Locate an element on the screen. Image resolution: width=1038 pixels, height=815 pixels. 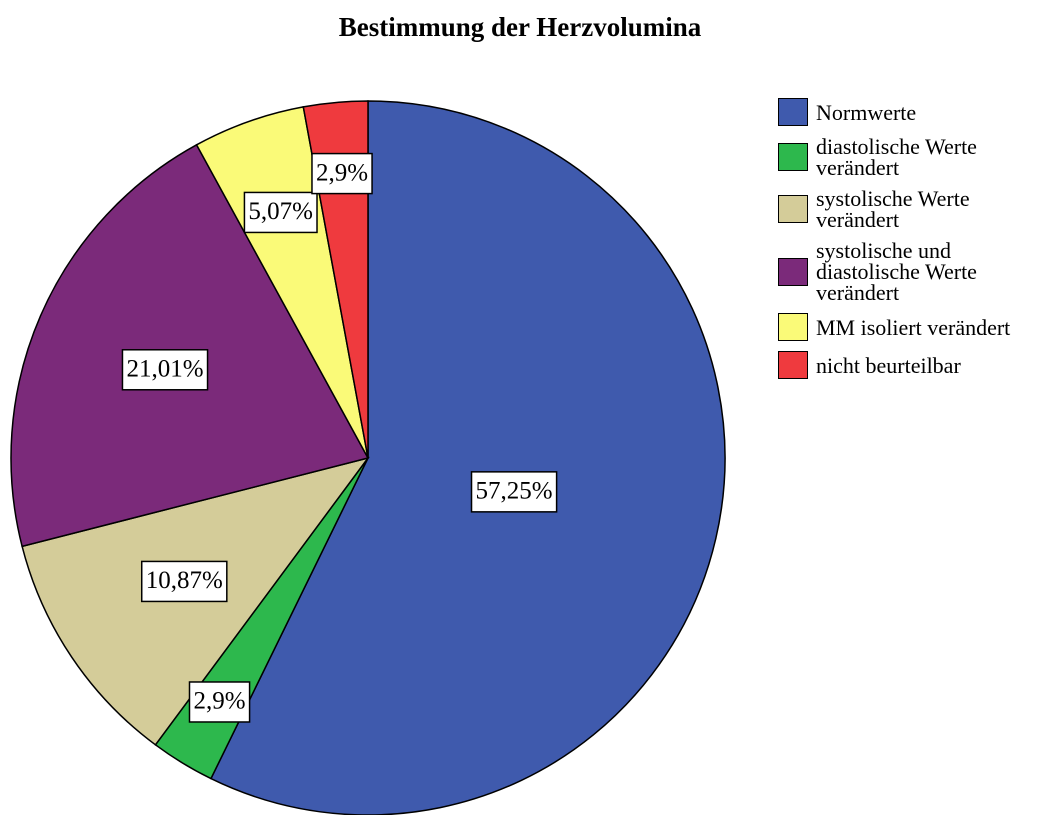
legend-item: diastolische Werte verändert is located at coordinates (900, 157).